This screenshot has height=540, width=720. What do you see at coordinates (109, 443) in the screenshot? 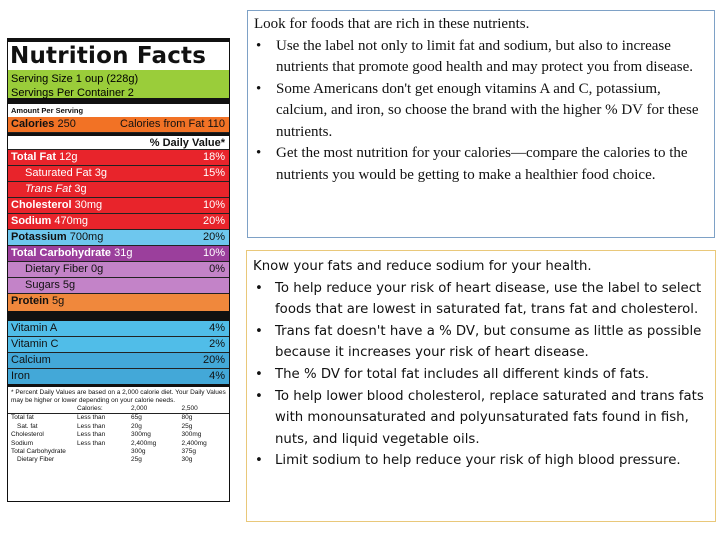
I see `table-row: Sodium Less than 2,400mg 2,400mg` at bounding box center [109, 443].